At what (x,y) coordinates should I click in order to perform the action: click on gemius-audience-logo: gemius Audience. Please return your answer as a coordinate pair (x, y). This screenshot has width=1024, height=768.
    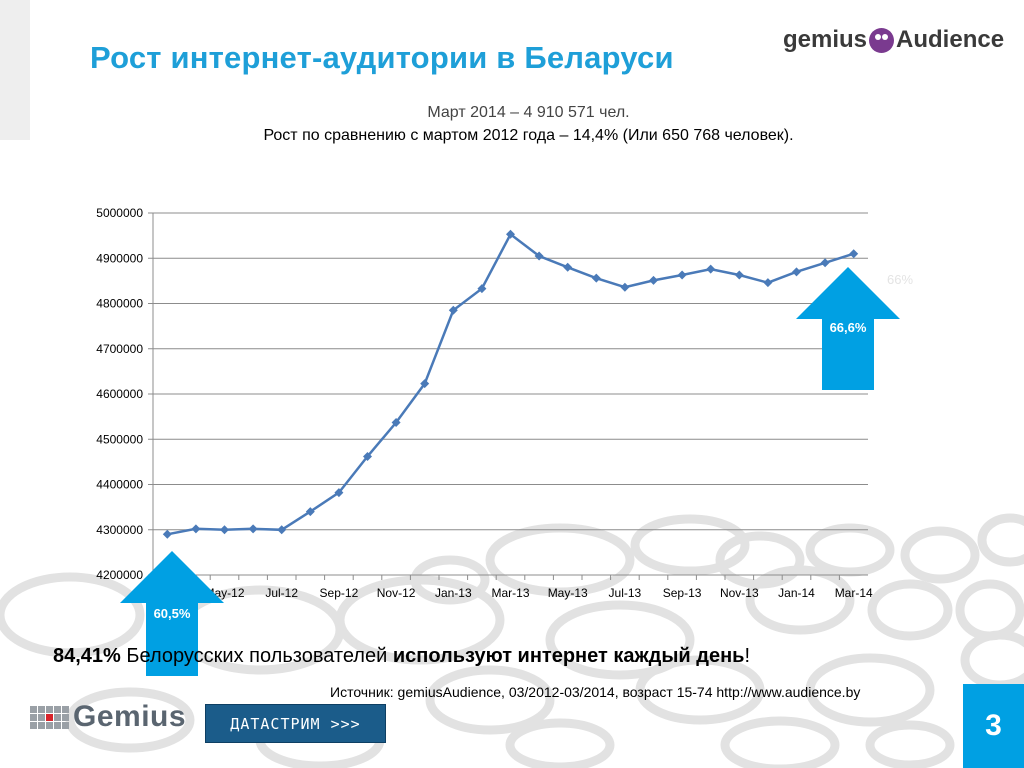
    Looking at the image, I should click on (893, 40).